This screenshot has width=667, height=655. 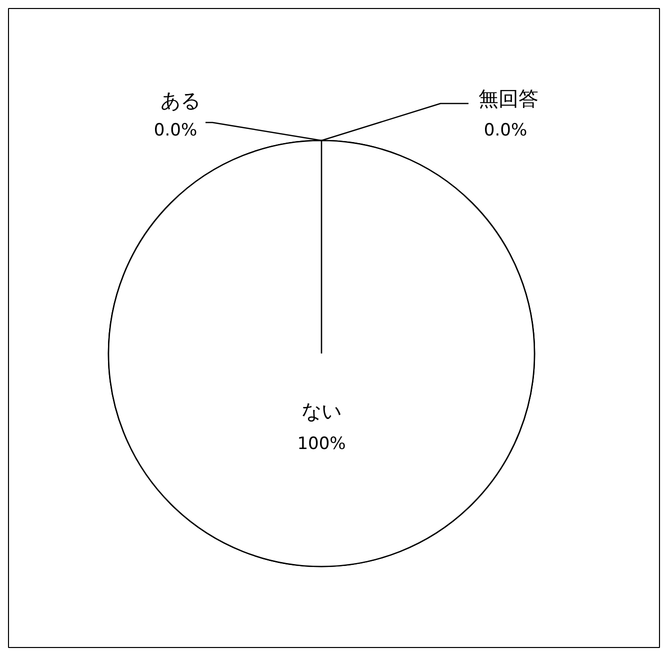 What do you see at coordinates (180, 100) in the screenshot?
I see `category-label: ある` at bounding box center [180, 100].